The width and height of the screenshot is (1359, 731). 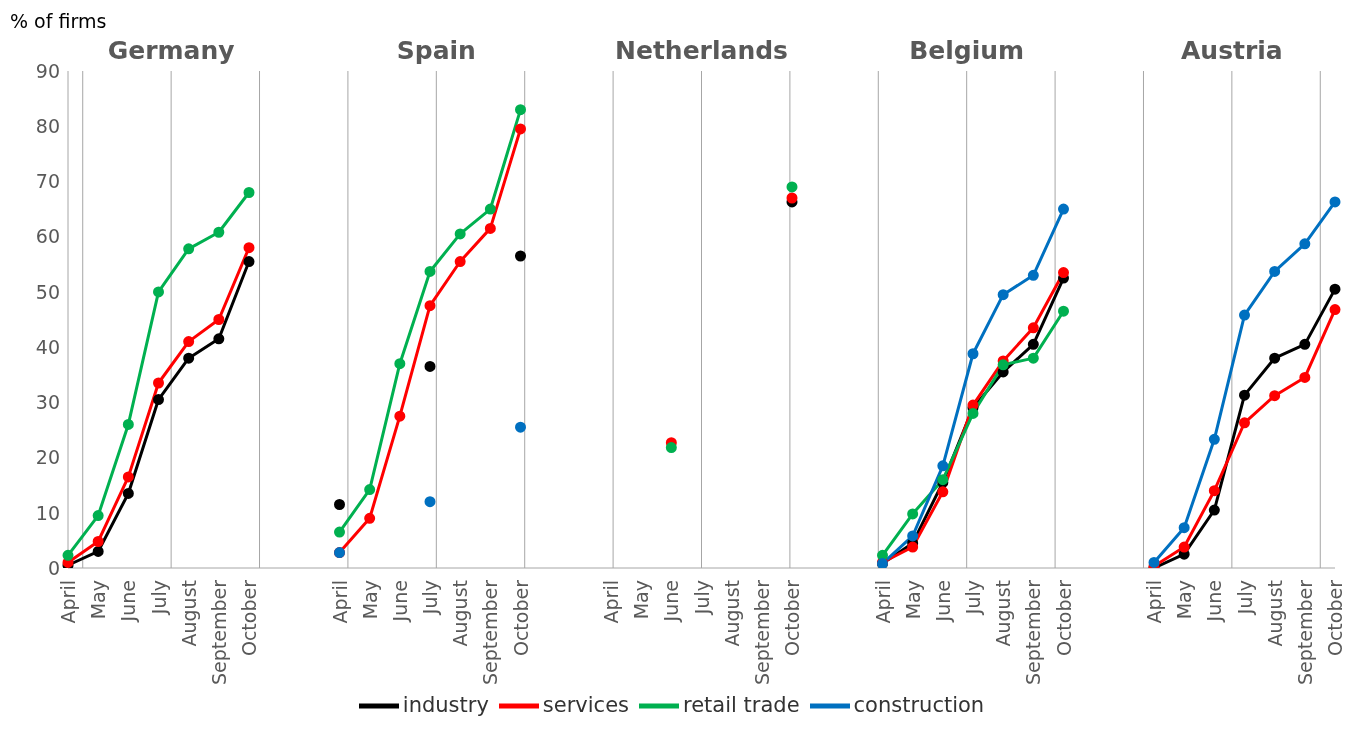 What do you see at coordinates (47, 402) in the screenshot?
I see `y-tick-label: 30` at bounding box center [47, 402].